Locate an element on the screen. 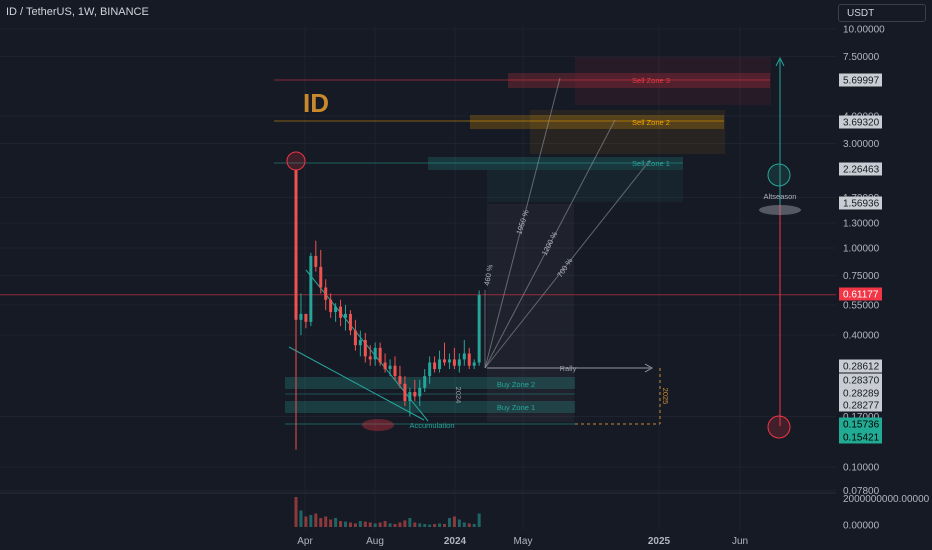 This screenshot has width=932, height=550. x-tick-label: 2025 is located at coordinates (659, 541).